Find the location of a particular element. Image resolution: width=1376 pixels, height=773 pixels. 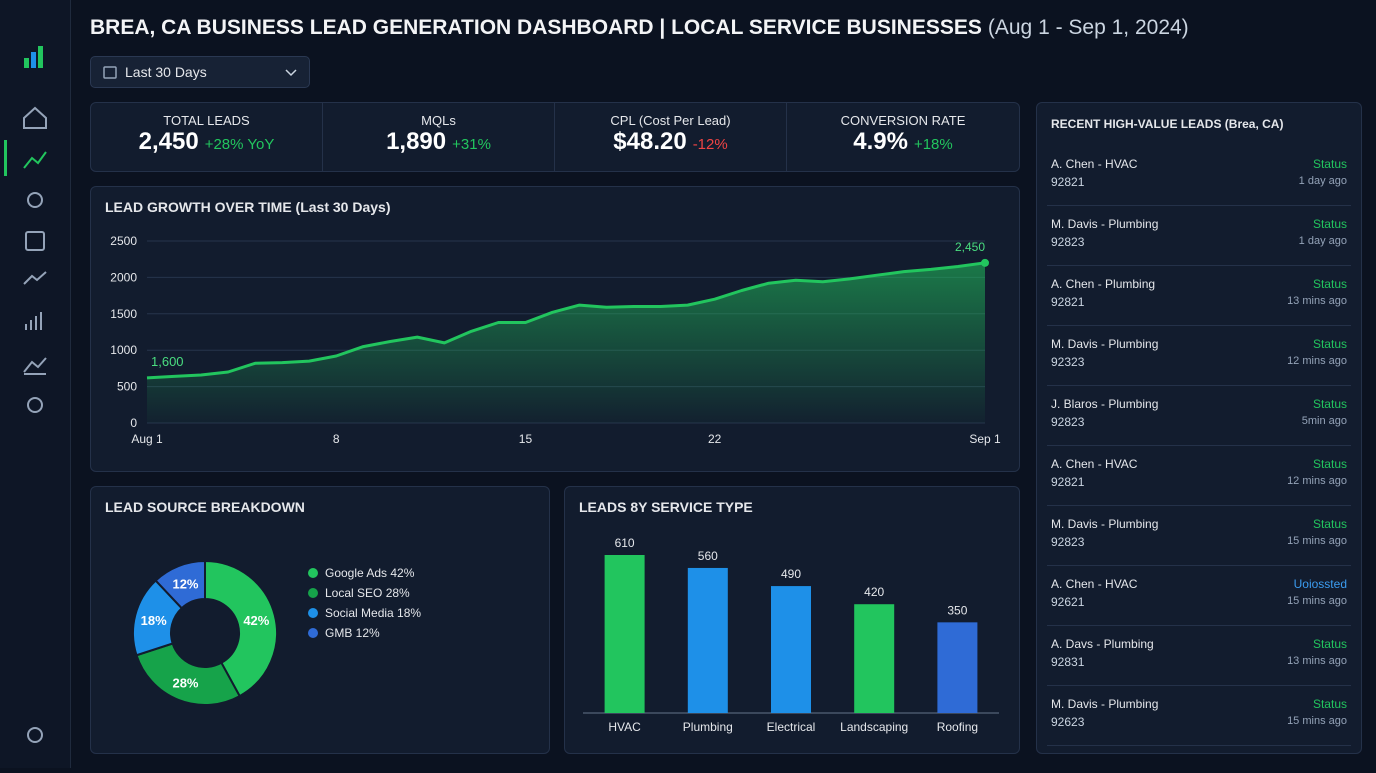

kpi: TOTAL LEADS 2,450 +28% YoY is located at coordinates (207, 137).